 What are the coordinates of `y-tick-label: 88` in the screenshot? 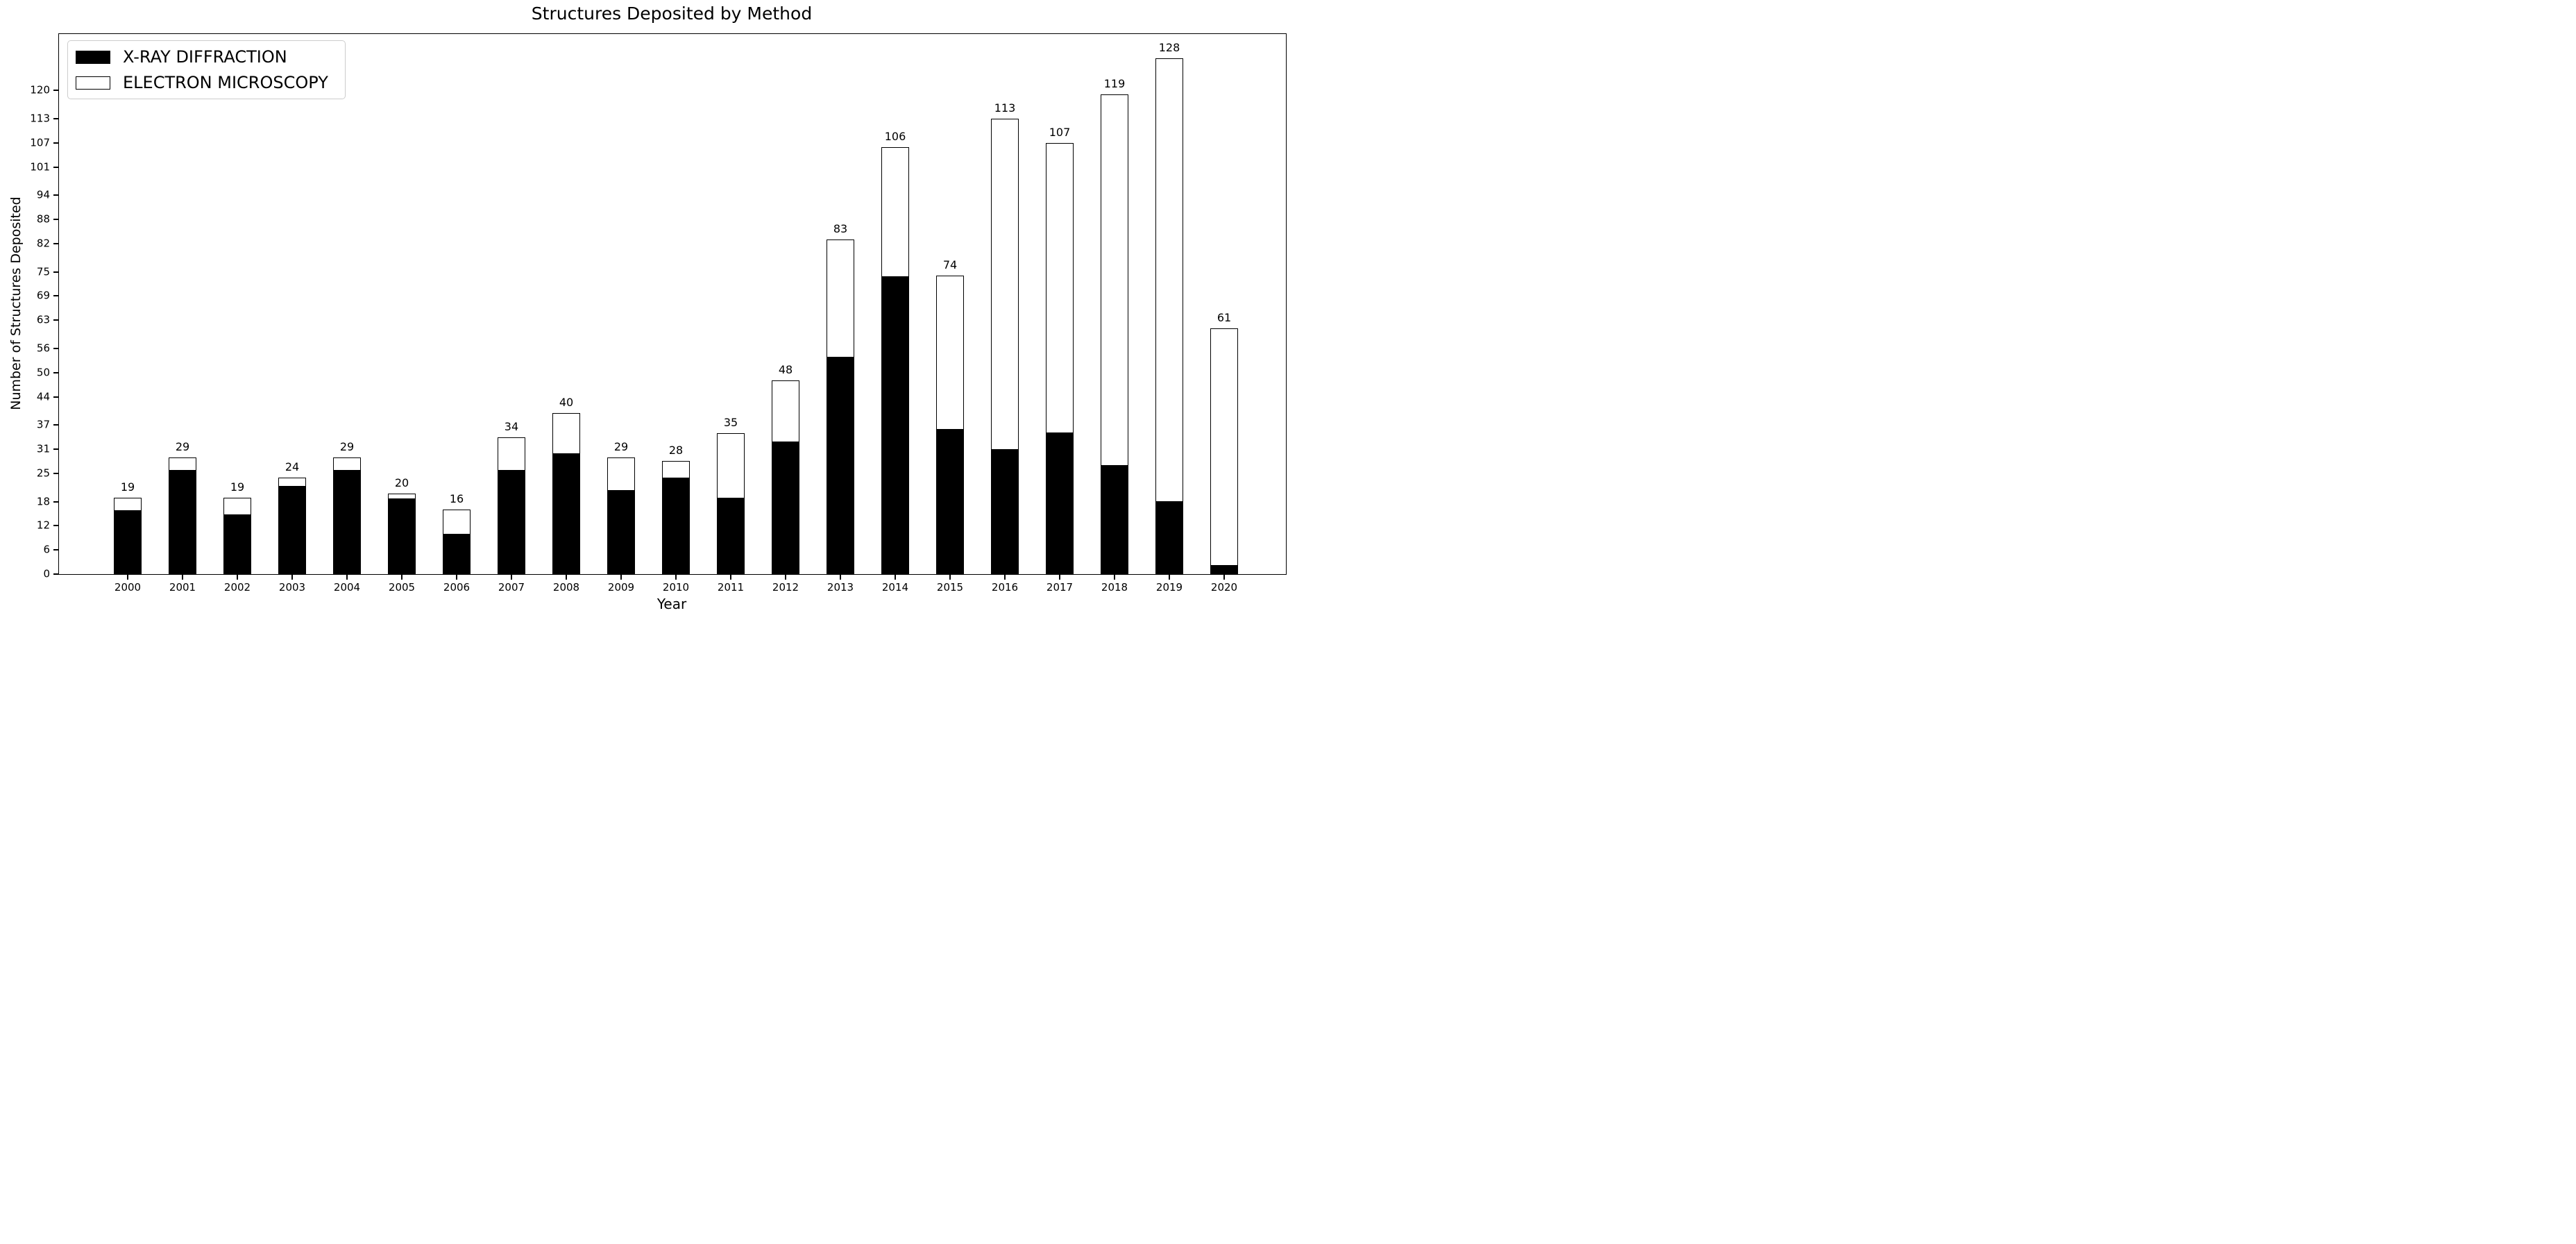 It's located at (43, 219).